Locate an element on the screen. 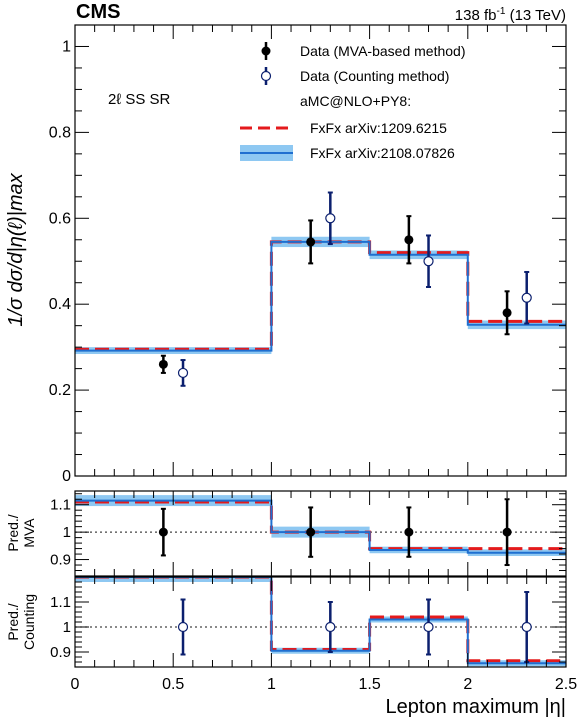 The height and width of the screenshot is (719, 580). mva-fxfx-old-step is located at coordinates (320, 525).